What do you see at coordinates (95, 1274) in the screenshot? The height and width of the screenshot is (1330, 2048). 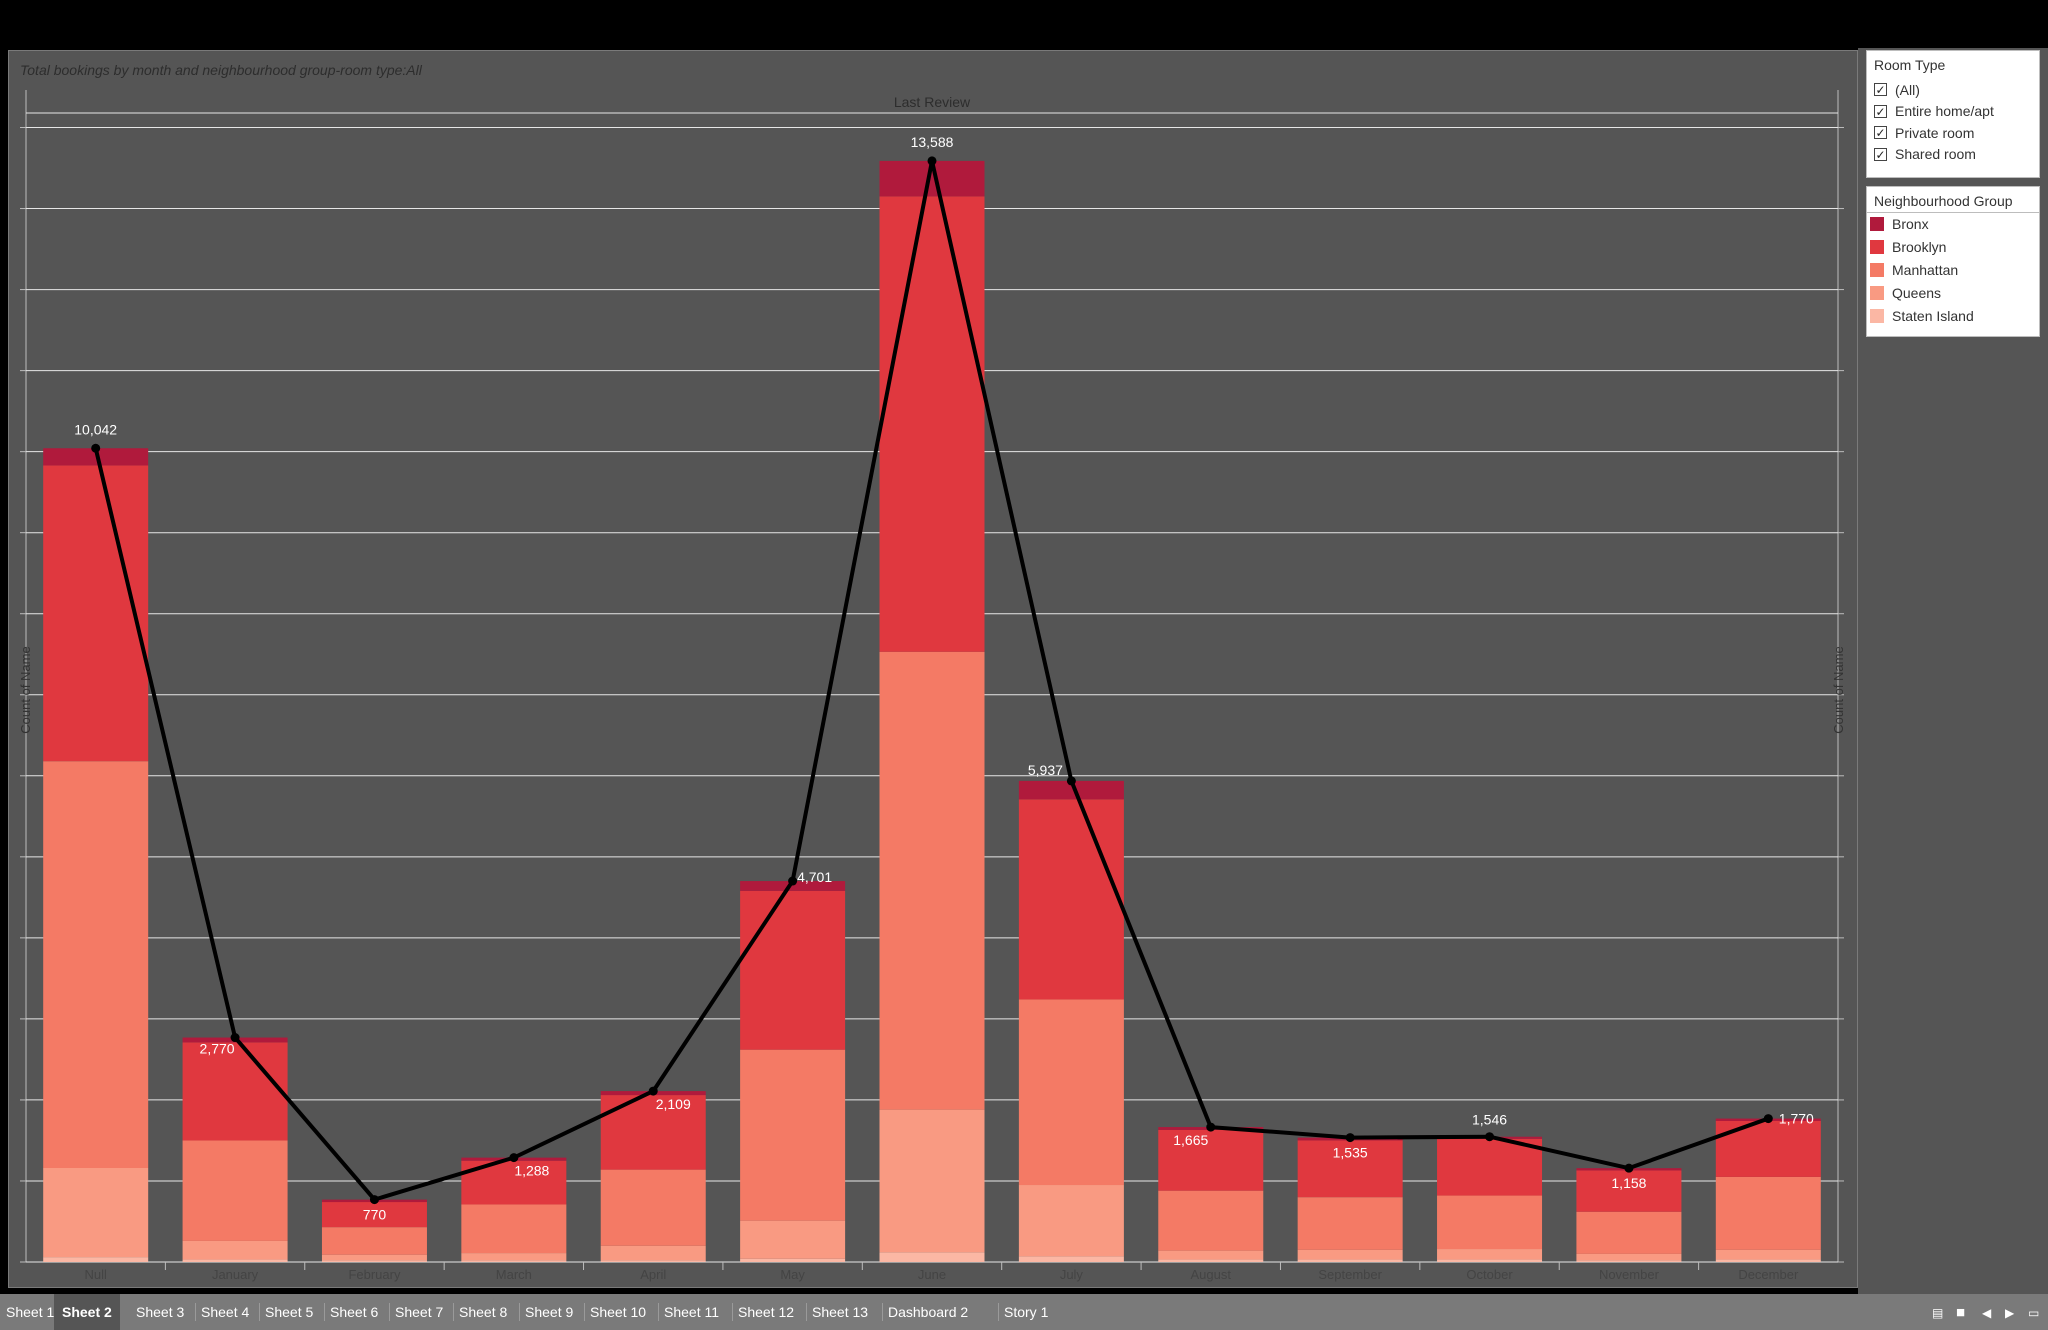 I see `x-tick-label: Null` at bounding box center [95, 1274].